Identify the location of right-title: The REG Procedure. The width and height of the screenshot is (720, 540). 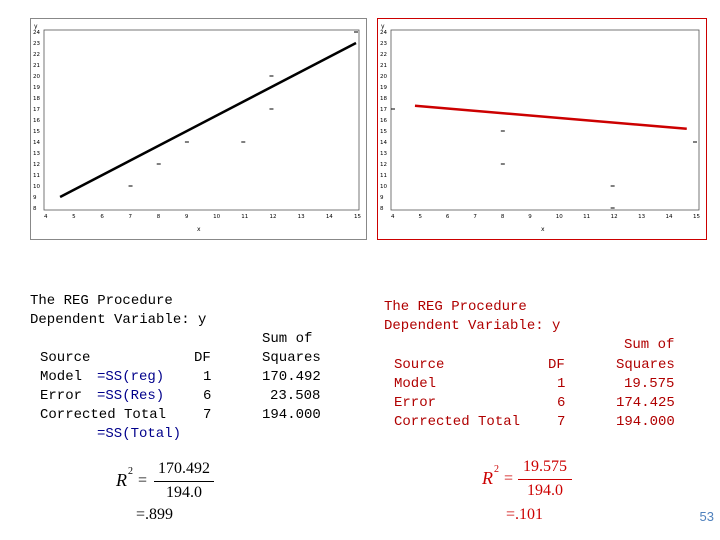
(455, 307).